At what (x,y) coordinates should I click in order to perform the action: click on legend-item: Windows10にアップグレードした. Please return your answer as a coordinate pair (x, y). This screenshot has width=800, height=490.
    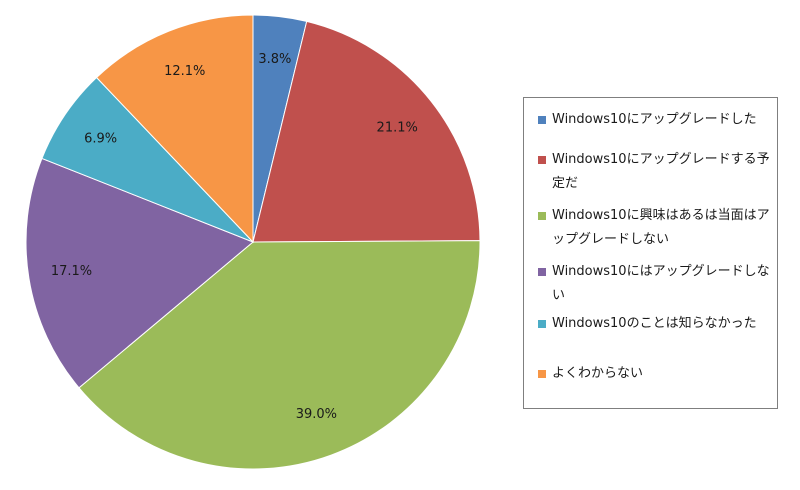
    Looking at the image, I should click on (654, 120).